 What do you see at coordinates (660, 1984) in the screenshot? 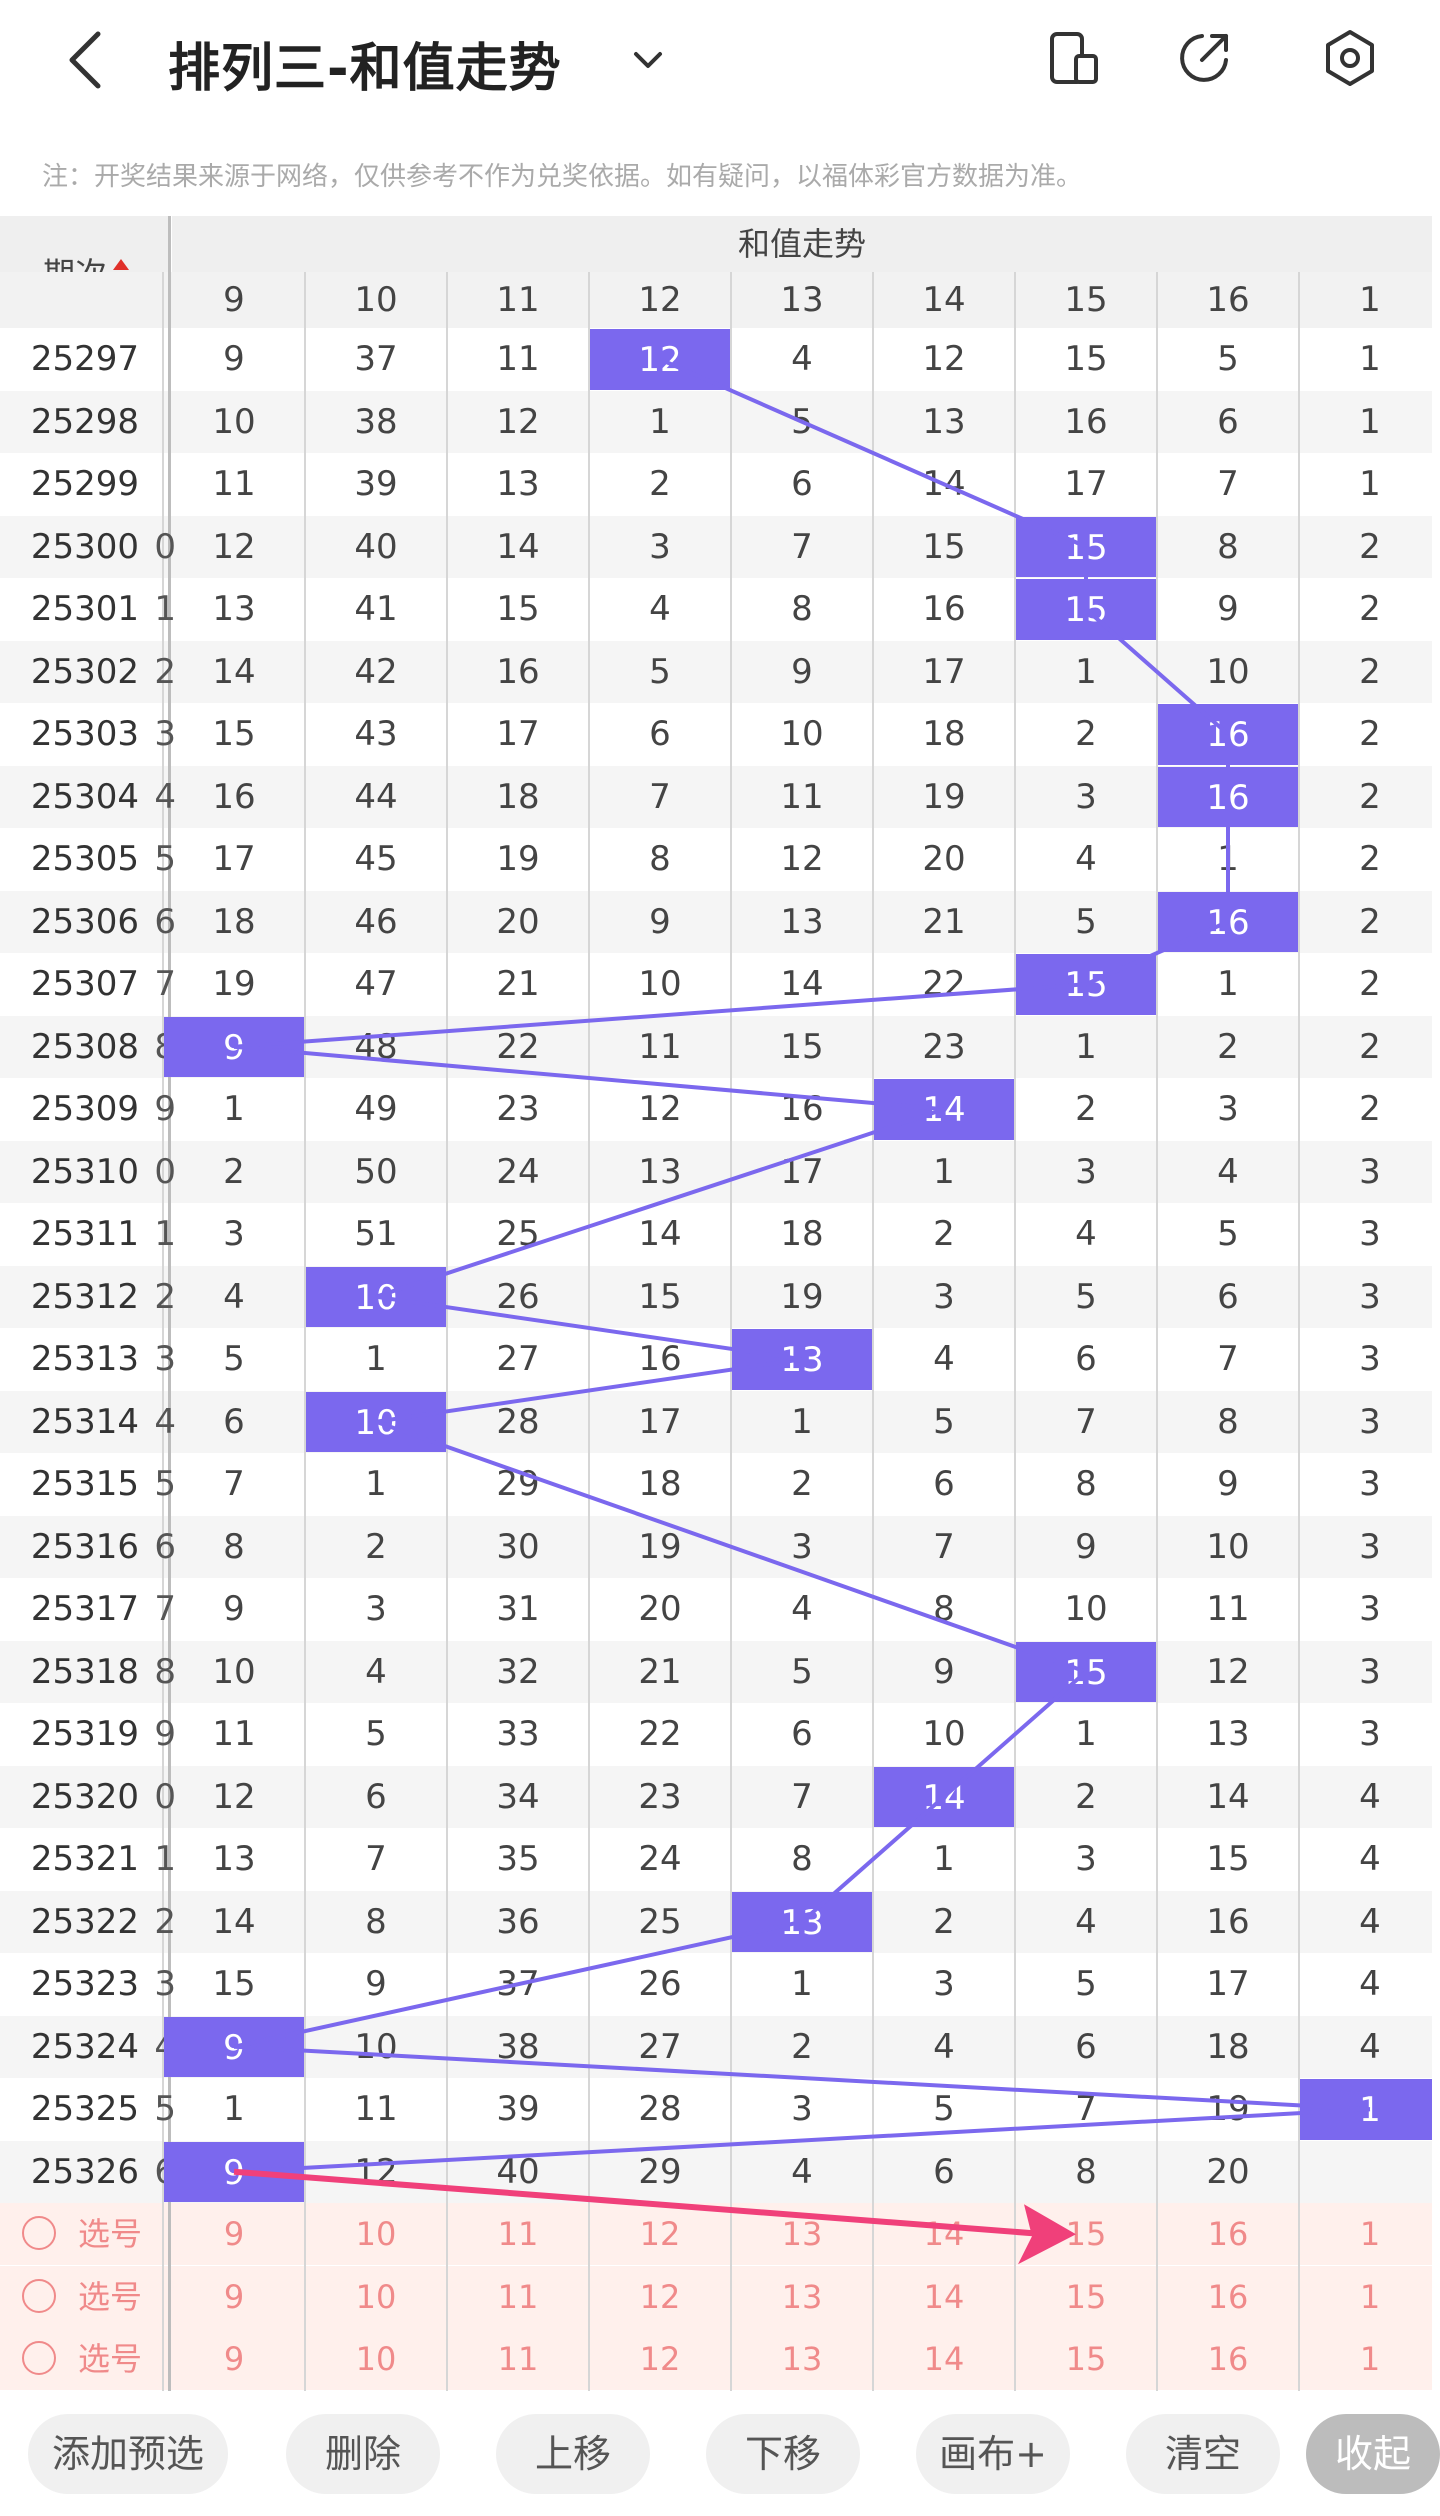
I see `table-cell: 26` at bounding box center [660, 1984].